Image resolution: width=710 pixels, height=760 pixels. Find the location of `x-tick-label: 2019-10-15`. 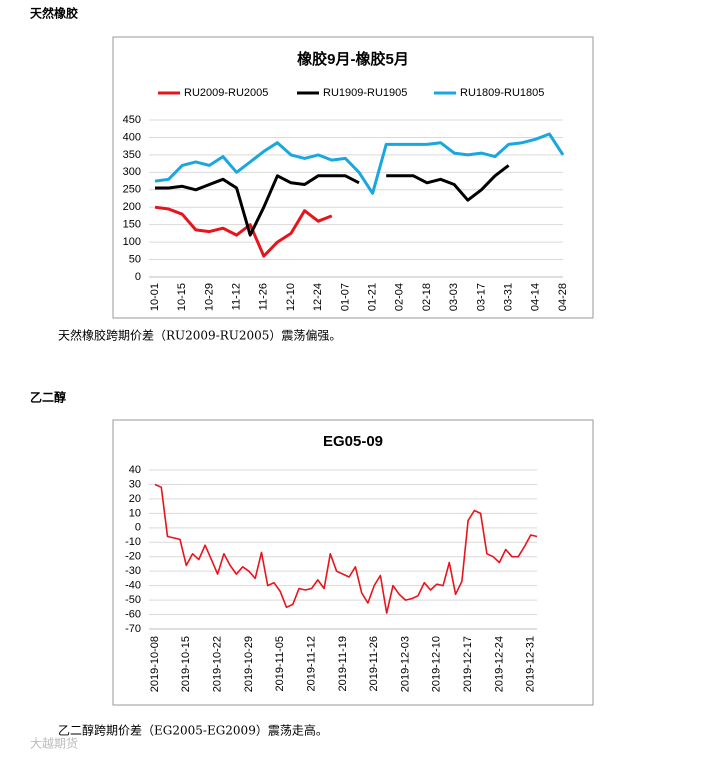

x-tick-label: 2019-10-15 is located at coordinates (186, 664).